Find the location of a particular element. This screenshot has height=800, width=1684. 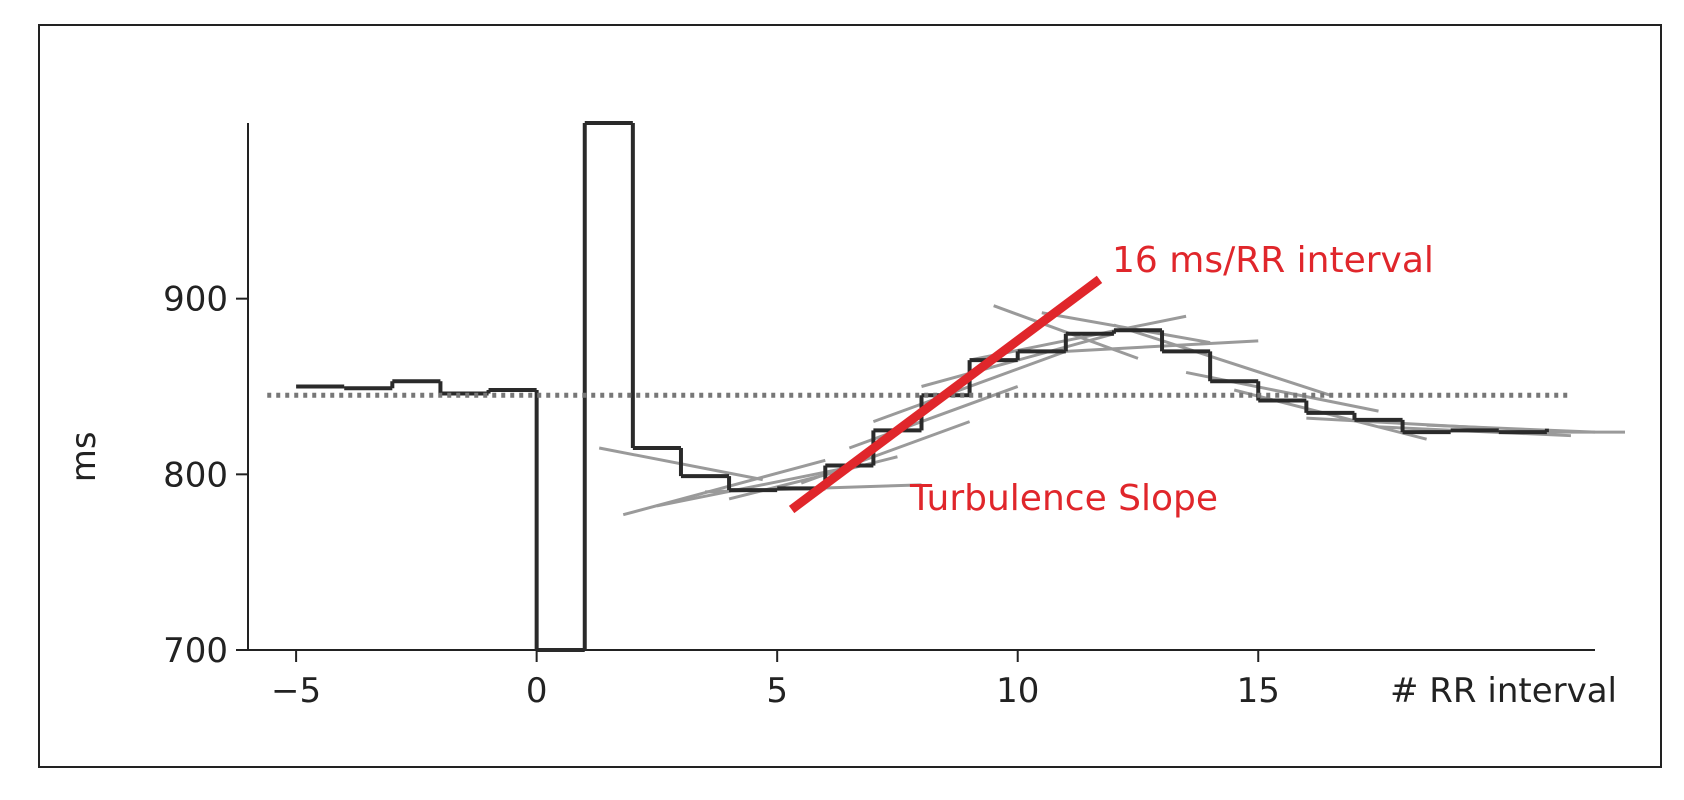

y-tick-label: 800 is located at coordinates (195, 475).